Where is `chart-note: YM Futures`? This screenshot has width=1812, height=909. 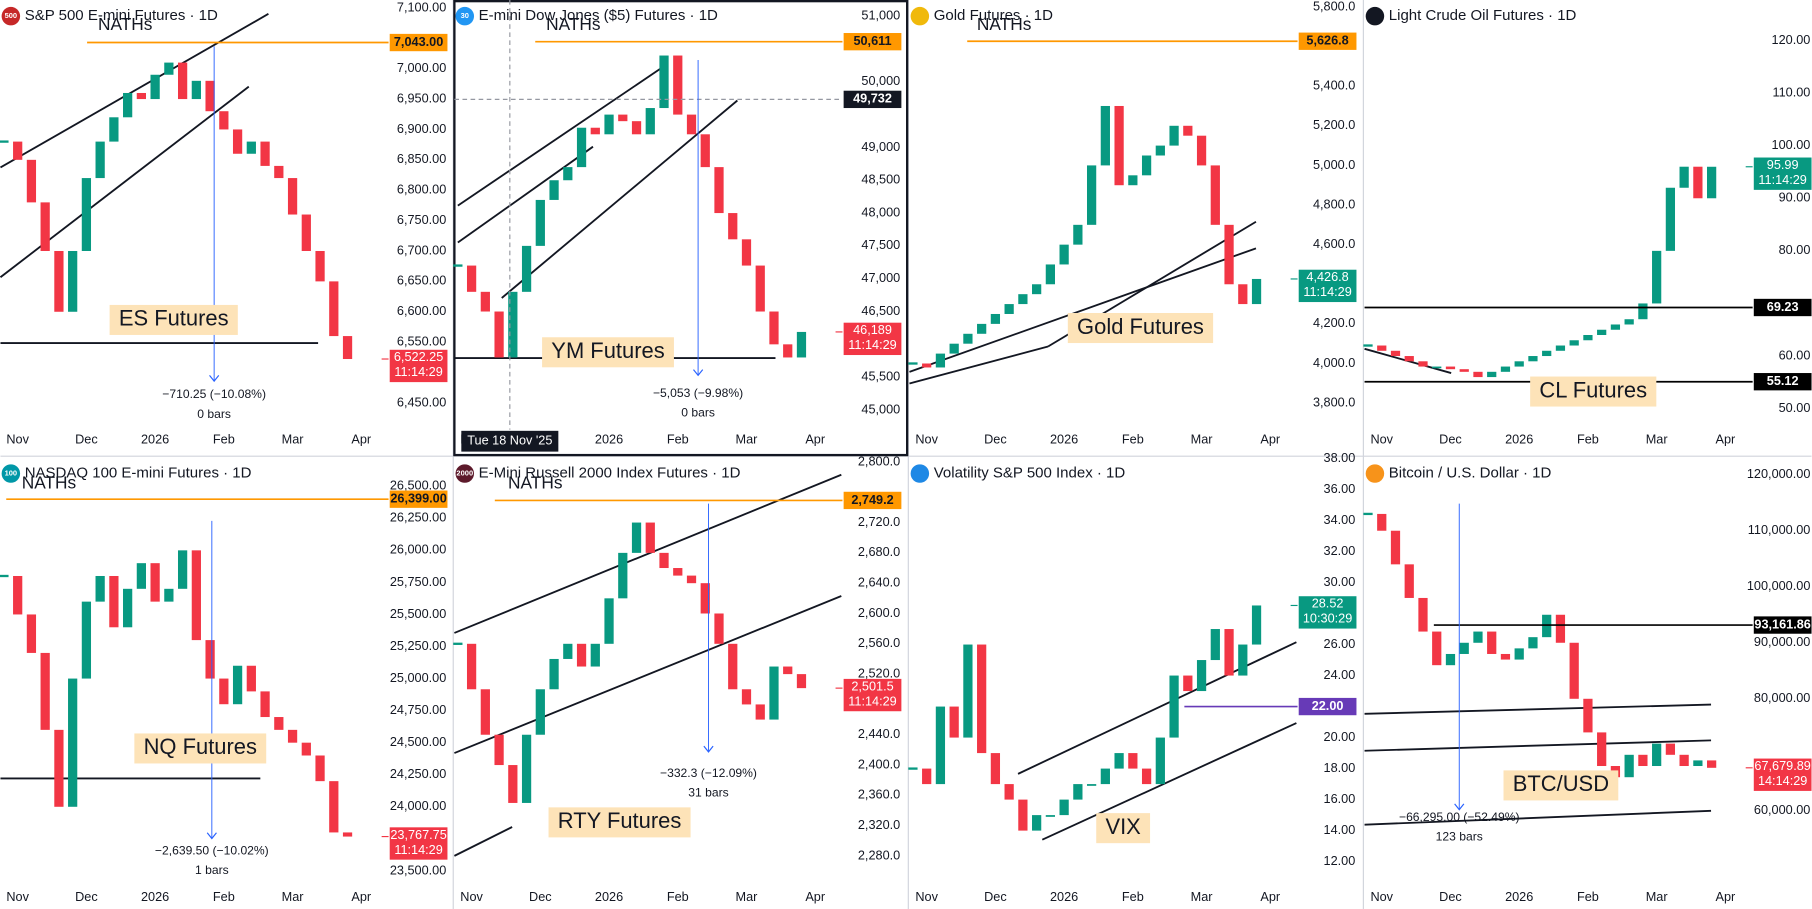
chart-note: YM Futures is located at coordinates (607, 350).